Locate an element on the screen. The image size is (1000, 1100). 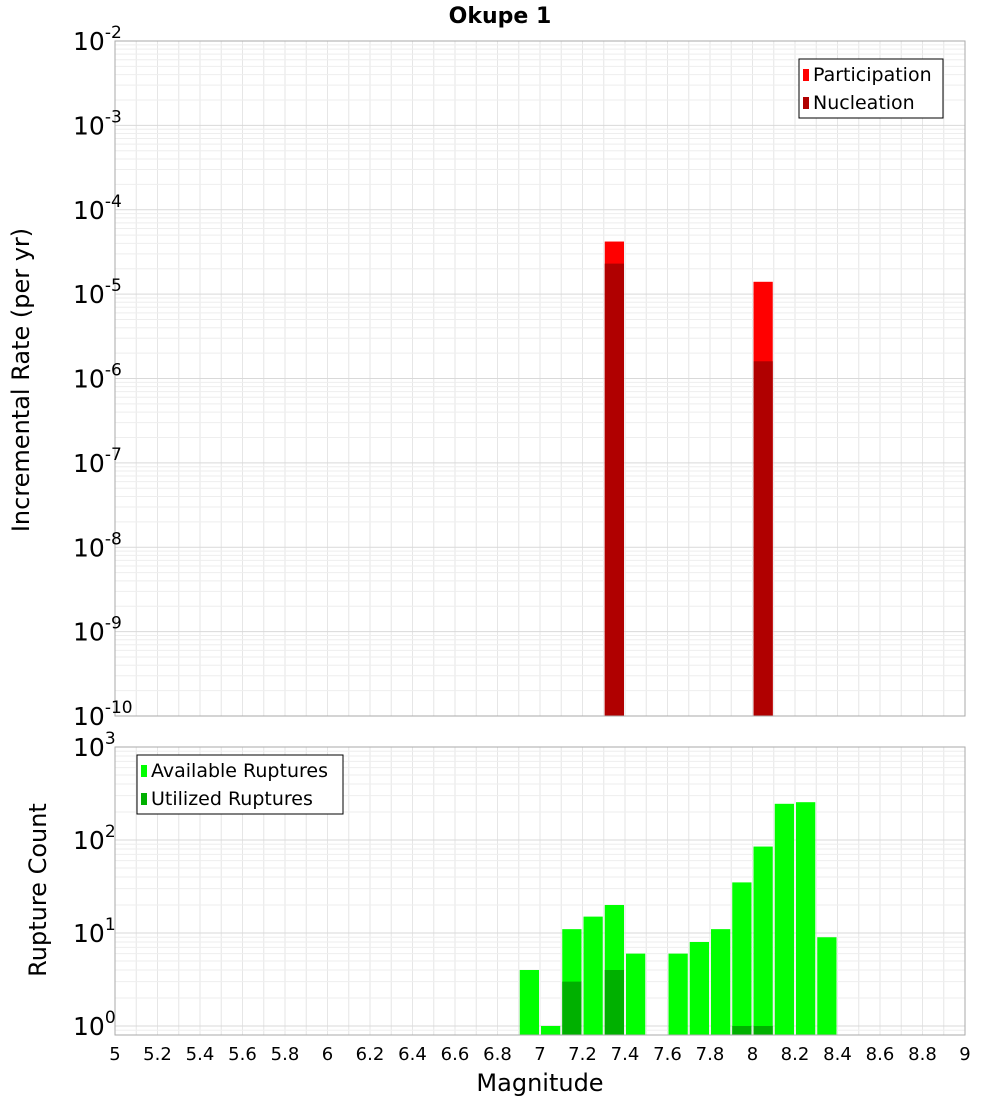
rate-ytick-label: 10⁻¹⁰ is located at coordinates (103, 714).